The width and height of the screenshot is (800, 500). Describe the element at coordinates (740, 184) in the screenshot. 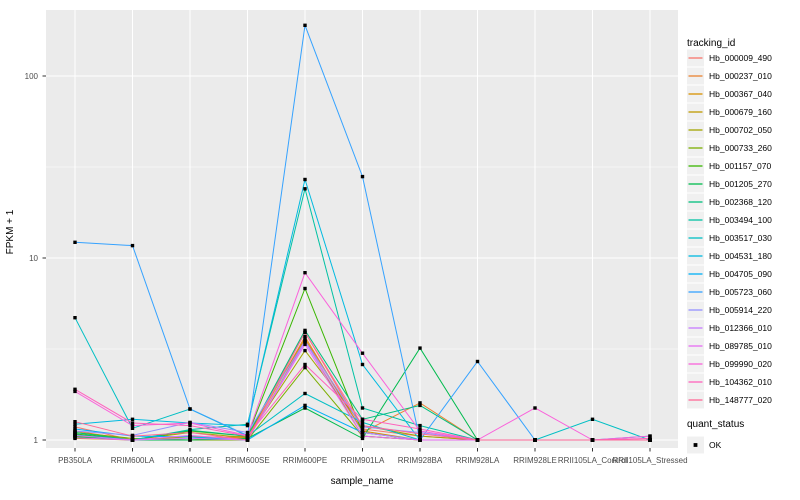

I see `legend-label: Hb_001205_270` at that location.